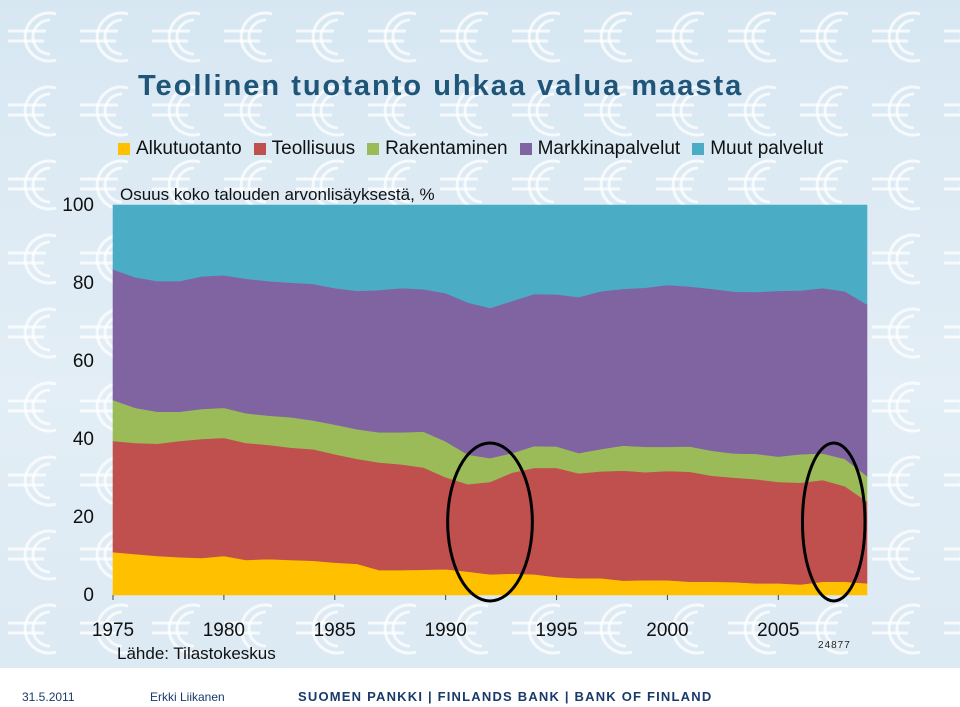 The image size is (960, 707). Describe the element at coordinates (445, 618) in the screenshot. I see `x-axis-ticks: 1975 1980 1985 1990 1995 2000 2005` at that location.